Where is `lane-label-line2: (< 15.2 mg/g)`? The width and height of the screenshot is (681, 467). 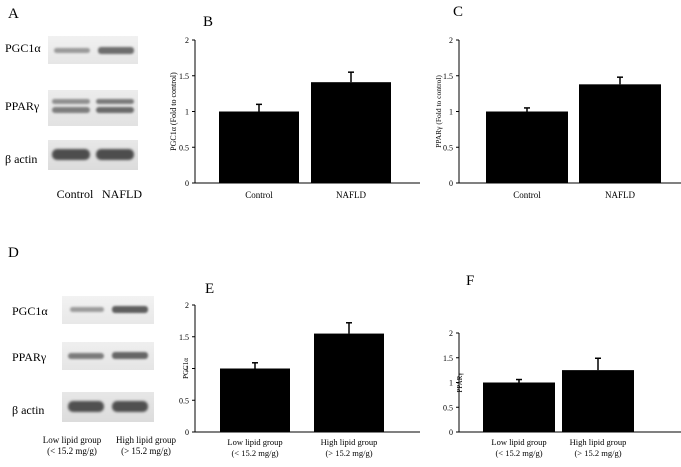
lane-label-line2: (< 15.2 mg/g) is located at coordinates (72, 451).